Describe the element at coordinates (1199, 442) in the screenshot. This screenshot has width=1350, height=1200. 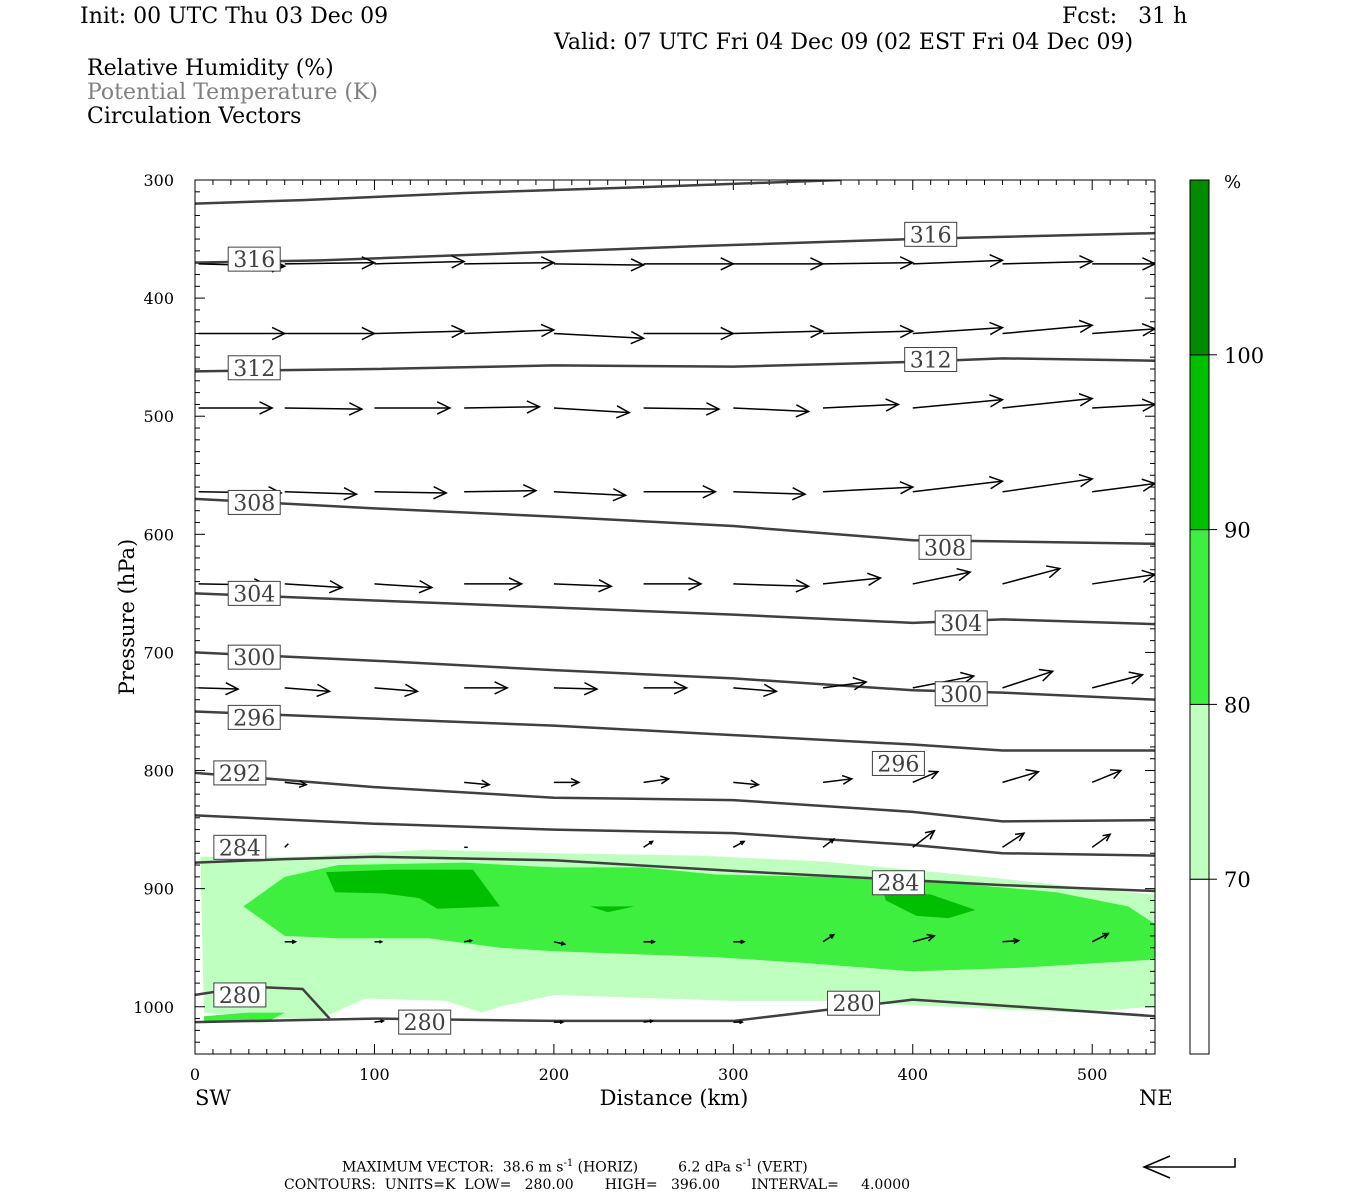
I see `colorbar-segment` at that location.